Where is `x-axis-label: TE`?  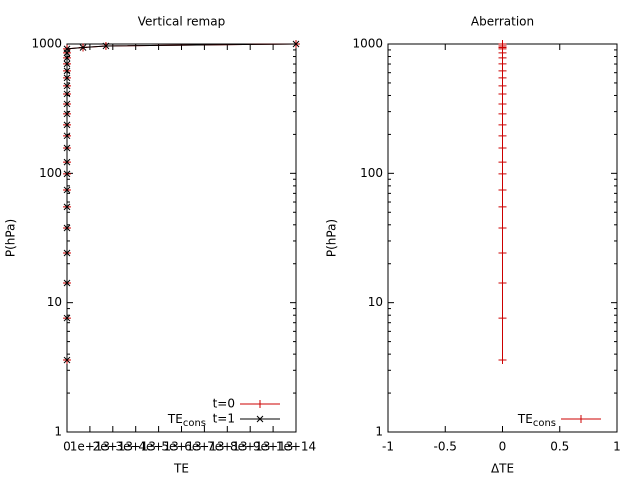 x-axis-label: TE is located at coordinates (181, 469).